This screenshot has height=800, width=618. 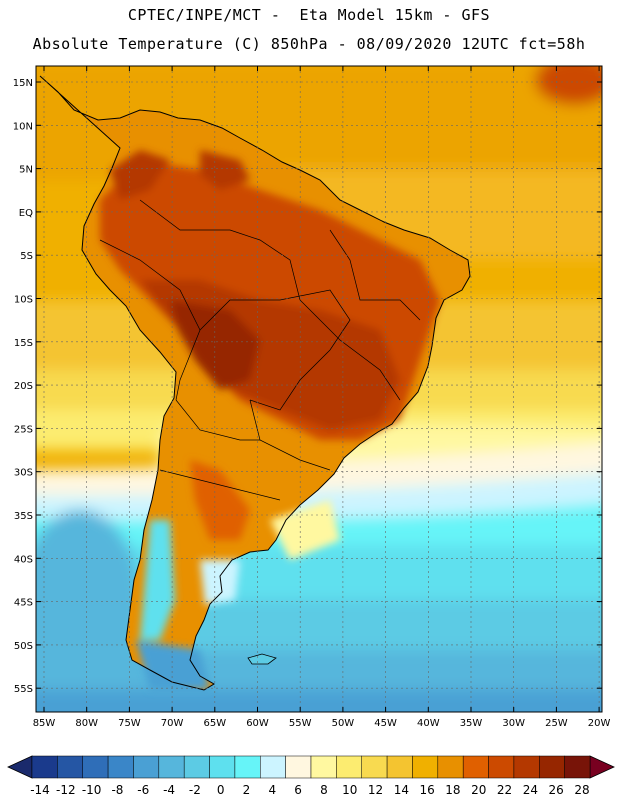 What do you see at coordinates (44, 723) in the screenshot?
I see `lon-label: 85W` at bounding box center [44, 723].